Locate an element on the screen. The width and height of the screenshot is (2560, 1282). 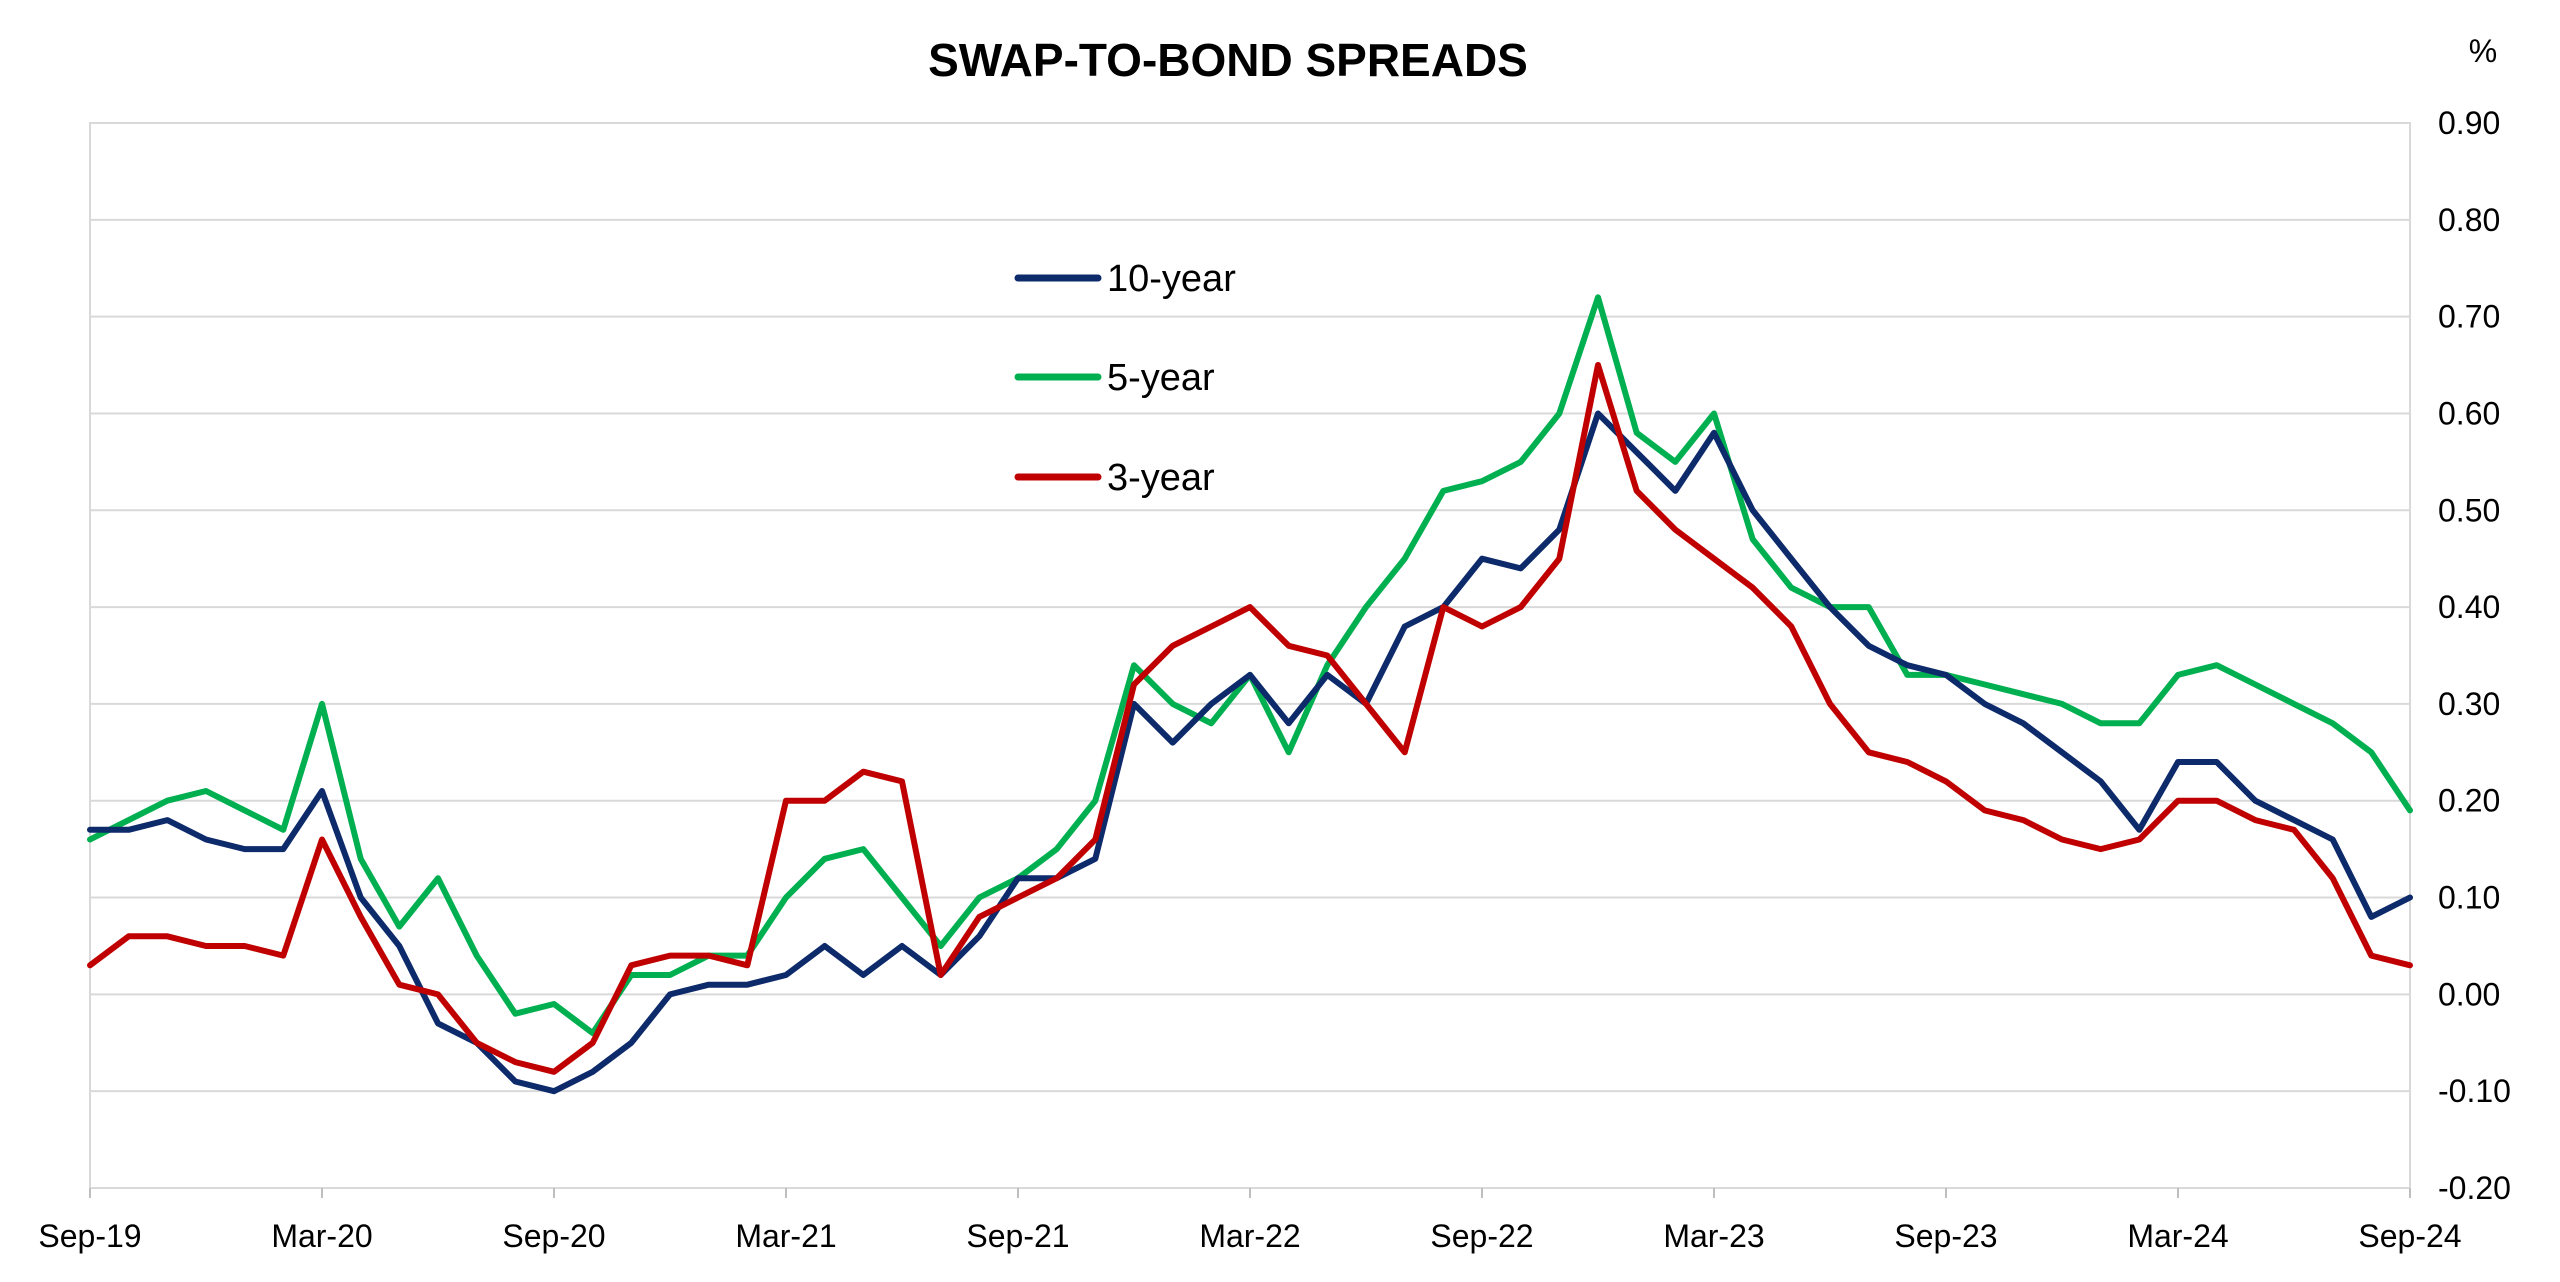
y-tick-label: 0.00 is located at coordinates (2469, 994).